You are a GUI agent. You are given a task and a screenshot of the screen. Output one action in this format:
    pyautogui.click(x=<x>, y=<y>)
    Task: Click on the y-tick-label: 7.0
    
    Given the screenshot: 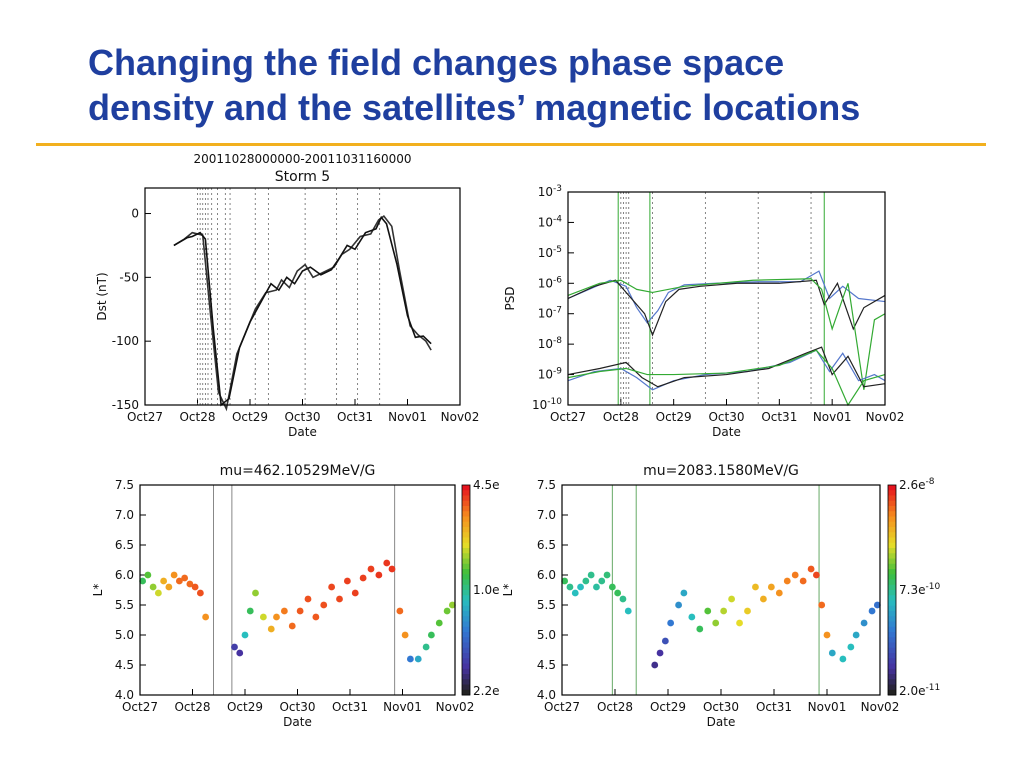 What is the action you would take?
    pyautogui.click(x=546, y=515)
    